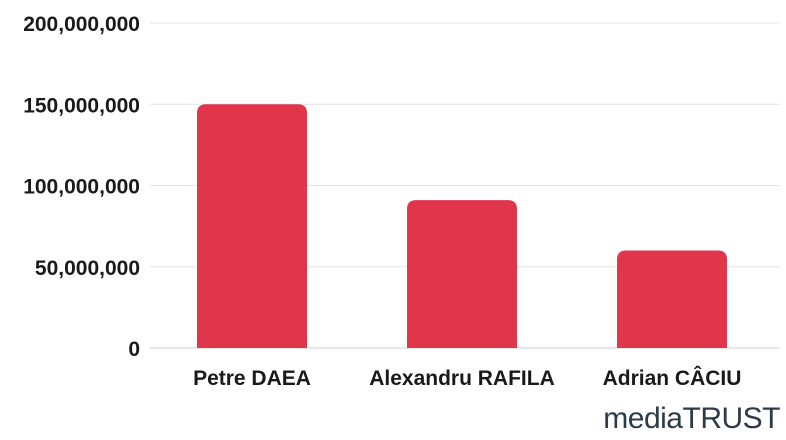 This screenshot has width=786, height=440. I want to click on y-tick-label: 0, so click(134, 349).